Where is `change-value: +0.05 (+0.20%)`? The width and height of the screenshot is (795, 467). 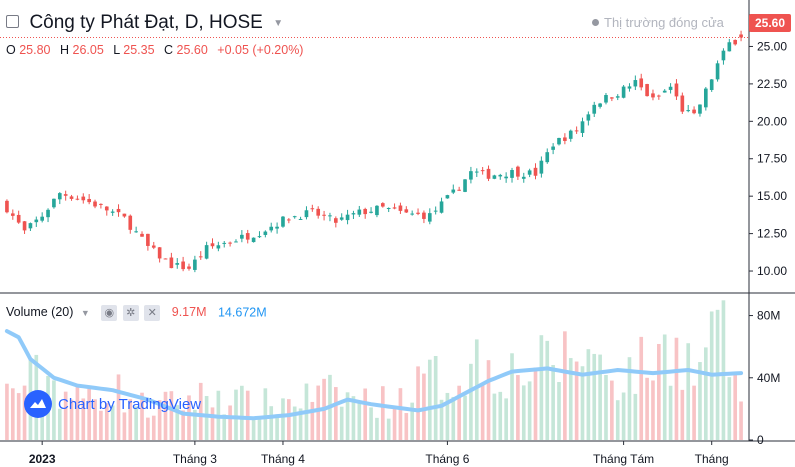
change-value: +0.05 (+0.20%) is located at coordinates (260, 50).